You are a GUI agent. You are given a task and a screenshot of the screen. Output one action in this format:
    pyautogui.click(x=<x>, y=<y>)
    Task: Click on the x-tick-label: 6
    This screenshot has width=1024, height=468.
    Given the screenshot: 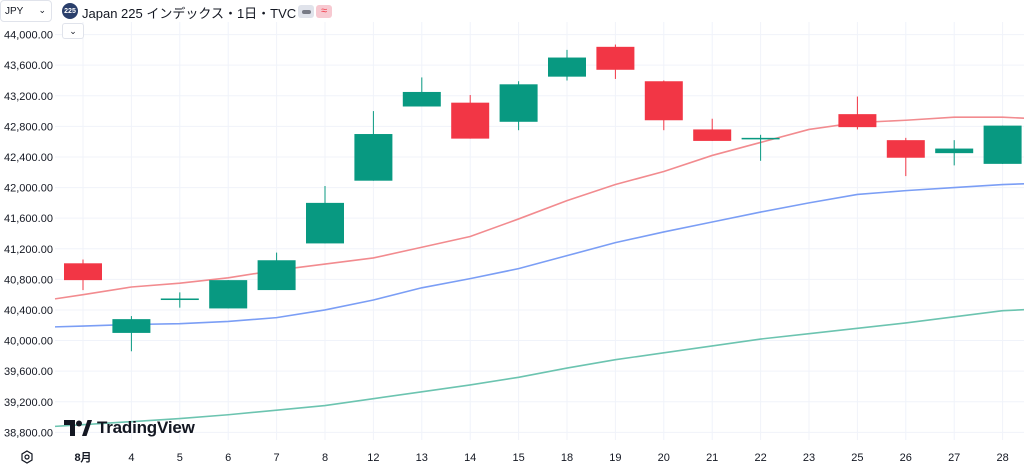 What is the action you would take?
    pyautogui.click(x=228, y=458)
    